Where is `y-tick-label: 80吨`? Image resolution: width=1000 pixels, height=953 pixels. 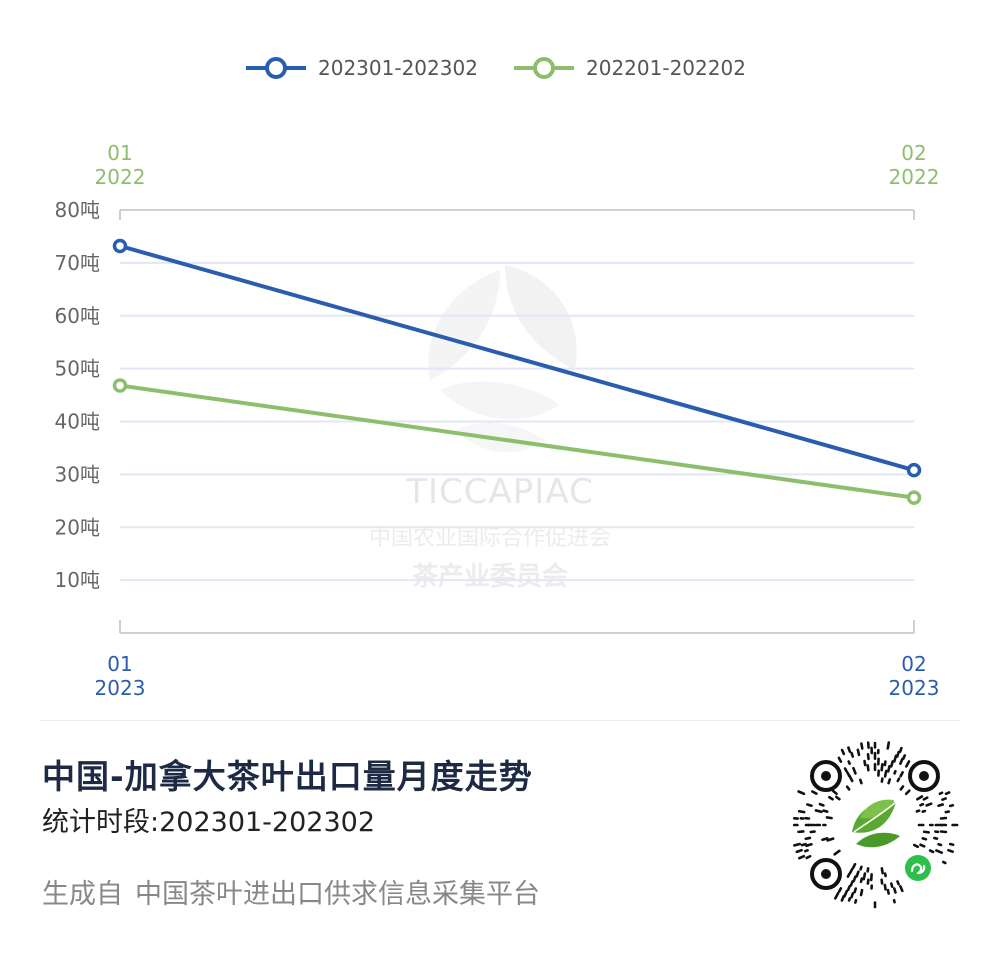 y-tick-label: 80吨 is located at coordinates (77, 210).